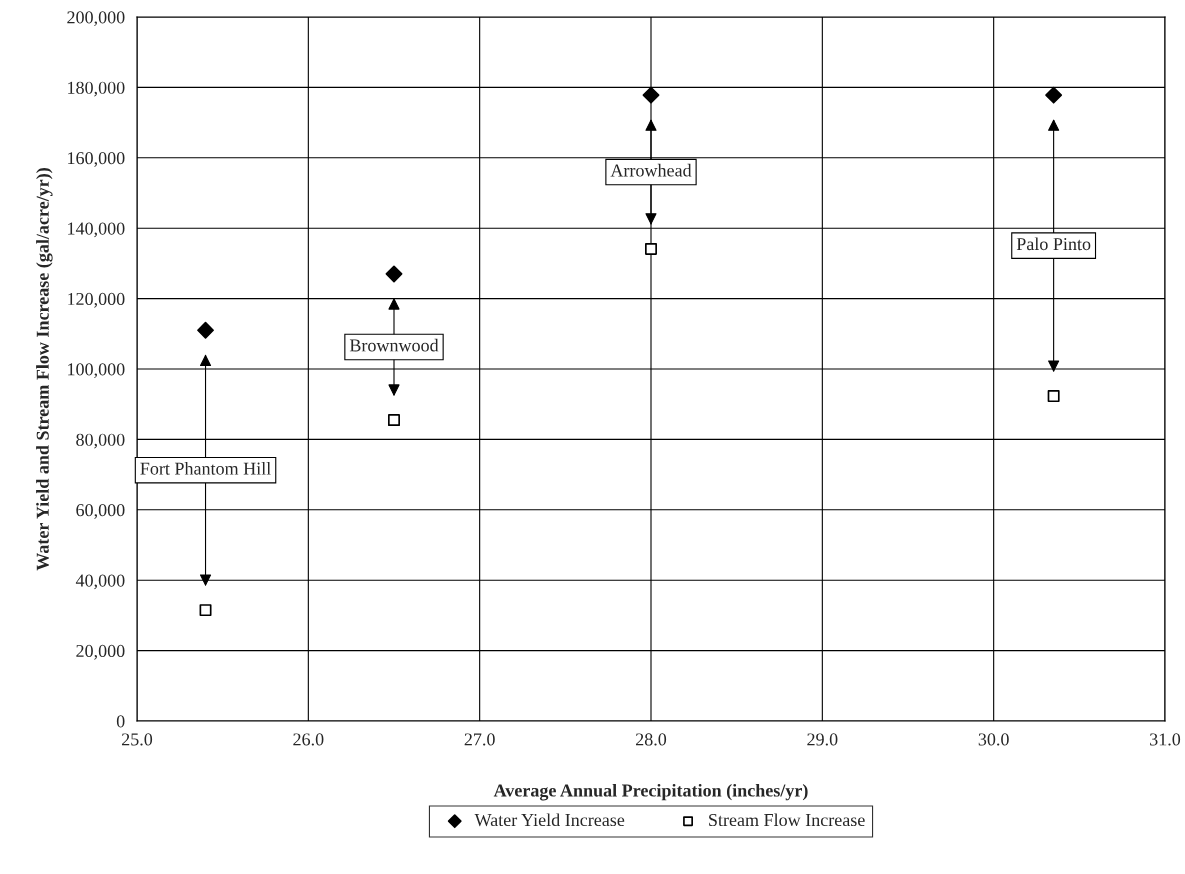  I want to click on annotation: Arrowhead, so click(651, 170).